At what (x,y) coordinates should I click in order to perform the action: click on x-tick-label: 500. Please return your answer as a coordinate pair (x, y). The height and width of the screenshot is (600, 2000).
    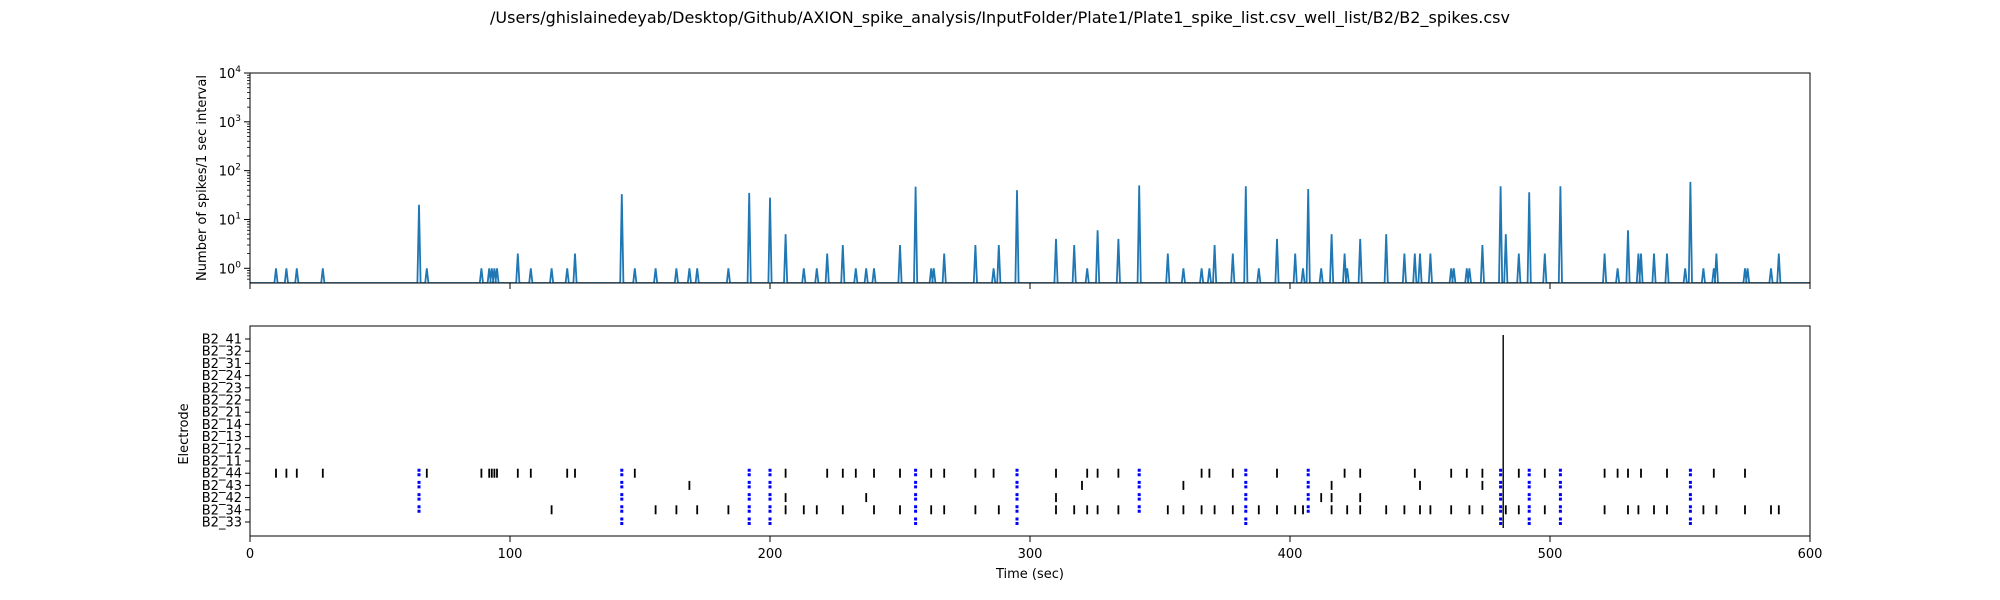
    Looking at the image, I should click on (1550, 554).